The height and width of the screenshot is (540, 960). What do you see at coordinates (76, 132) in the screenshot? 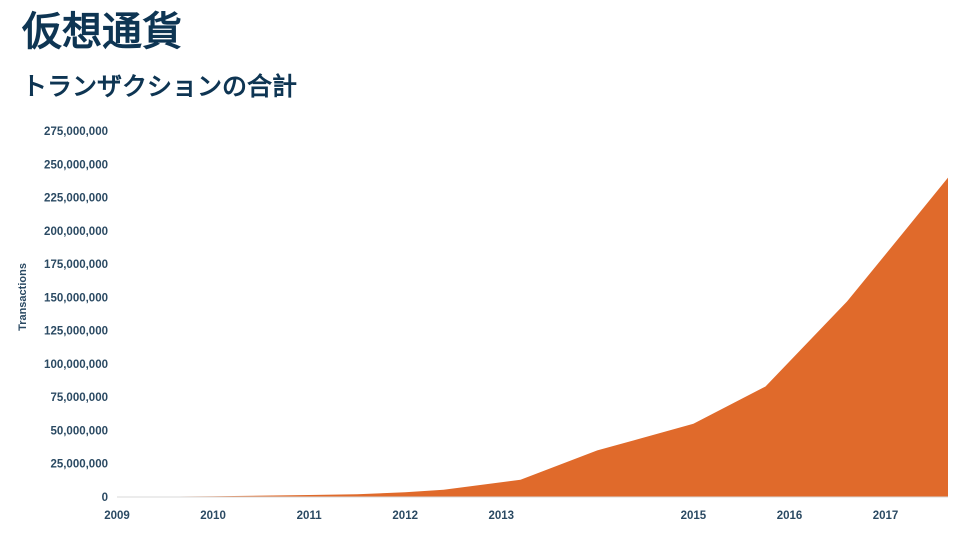
I see `y-tick-label: 275,000,000` at bounding box center [76, 132].